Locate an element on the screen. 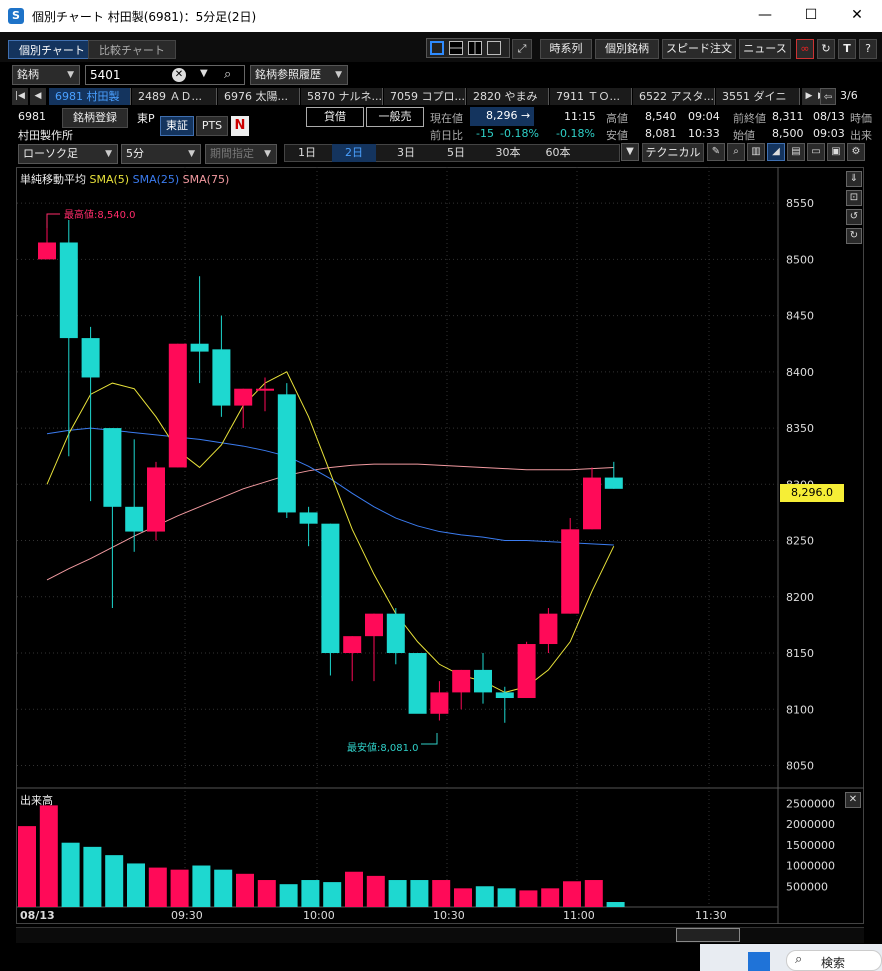  x-tick-label-4: 11:00 is located at coordinates (579, 915).